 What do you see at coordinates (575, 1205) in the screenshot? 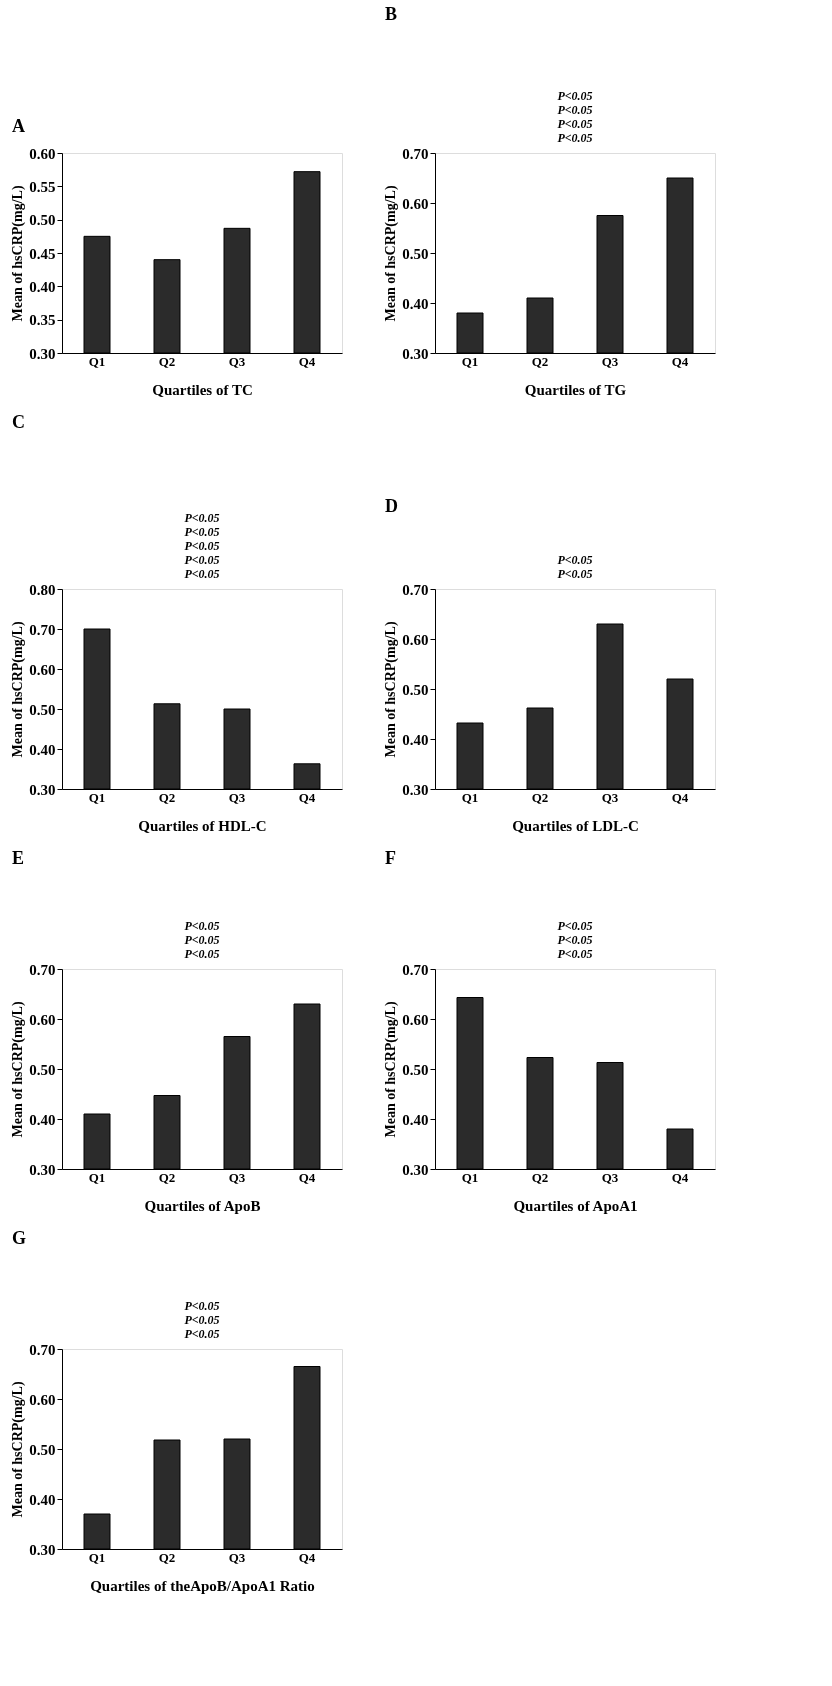
I see `x-axis-title: Quartiles of ApoA1` at bounding box center [575, 1205].